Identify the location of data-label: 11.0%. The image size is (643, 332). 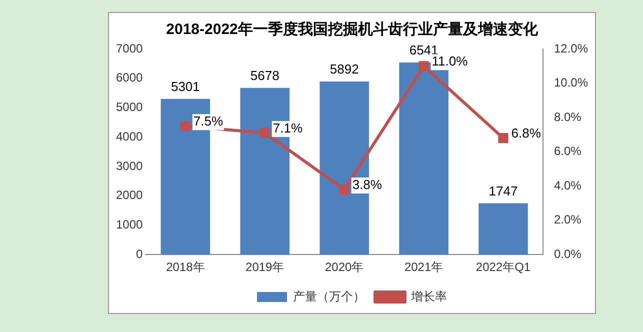
(450, 61).